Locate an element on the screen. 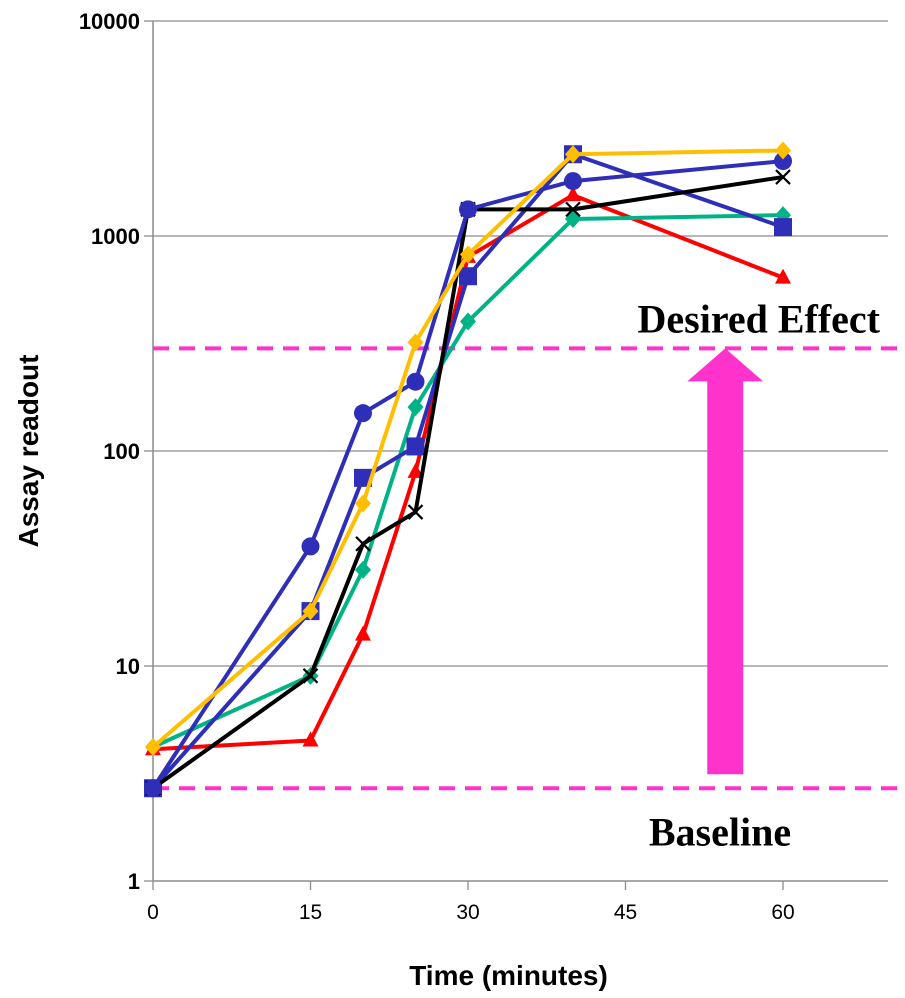  desired-effect-label: Desired Effect is located at coordinates (759, 318).